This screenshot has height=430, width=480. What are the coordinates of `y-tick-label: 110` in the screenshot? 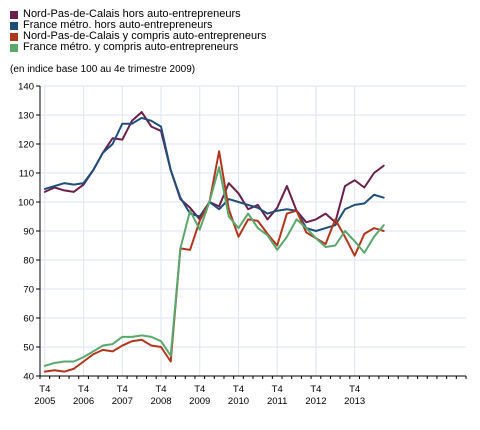 It's located at (26, 174).